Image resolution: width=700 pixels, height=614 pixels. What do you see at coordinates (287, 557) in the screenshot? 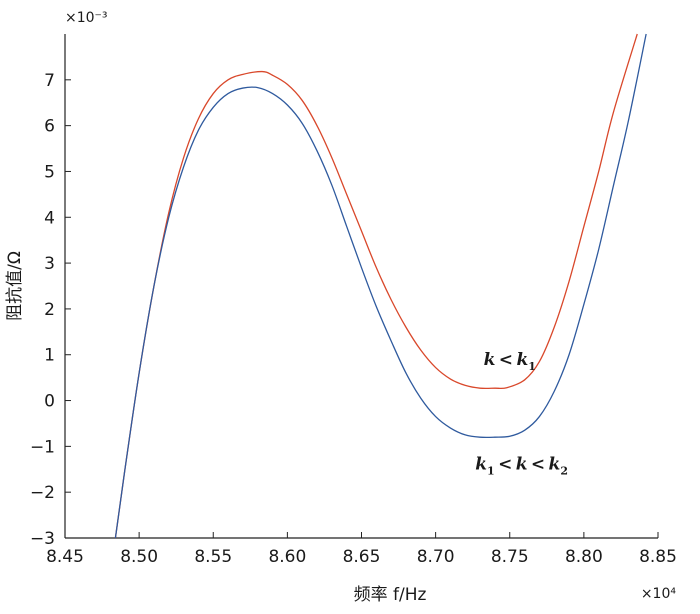
I see `x-tick-label: 8.60` at bounding box center [287, 557].